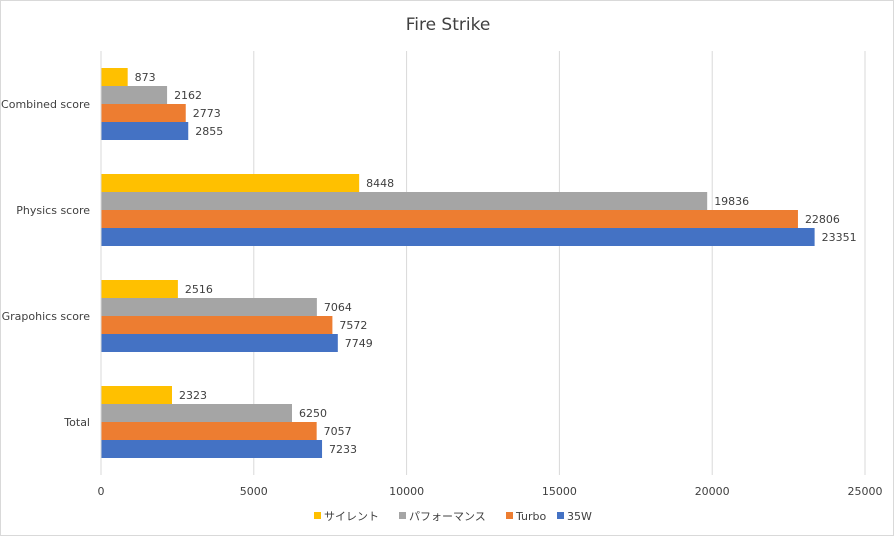 The height and width of the screenshot is (537, 894). What do you see at coordinates (46, 316) in the screenshot?
I see `category-label: Grapohics score` at bounding box center [46, 316].